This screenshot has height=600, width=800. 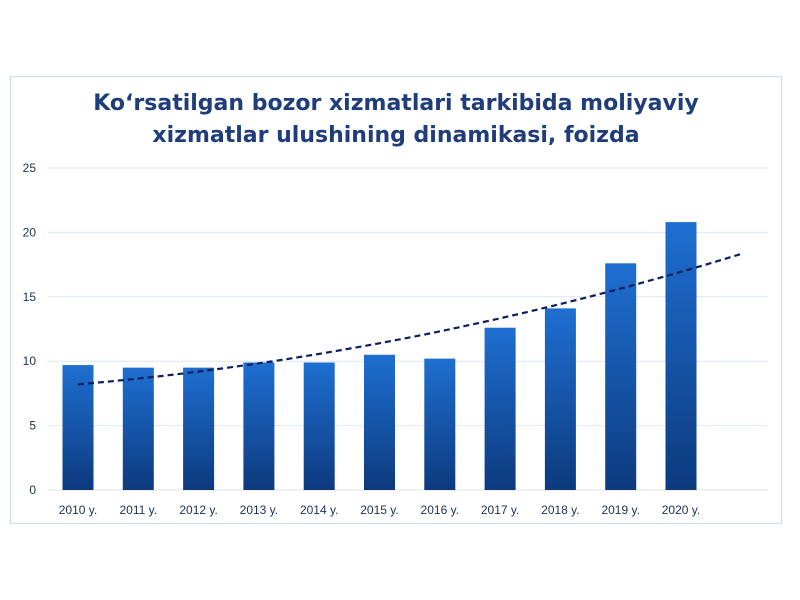 I want to click on y-tick-label: 10, so click(x=30, y=361).